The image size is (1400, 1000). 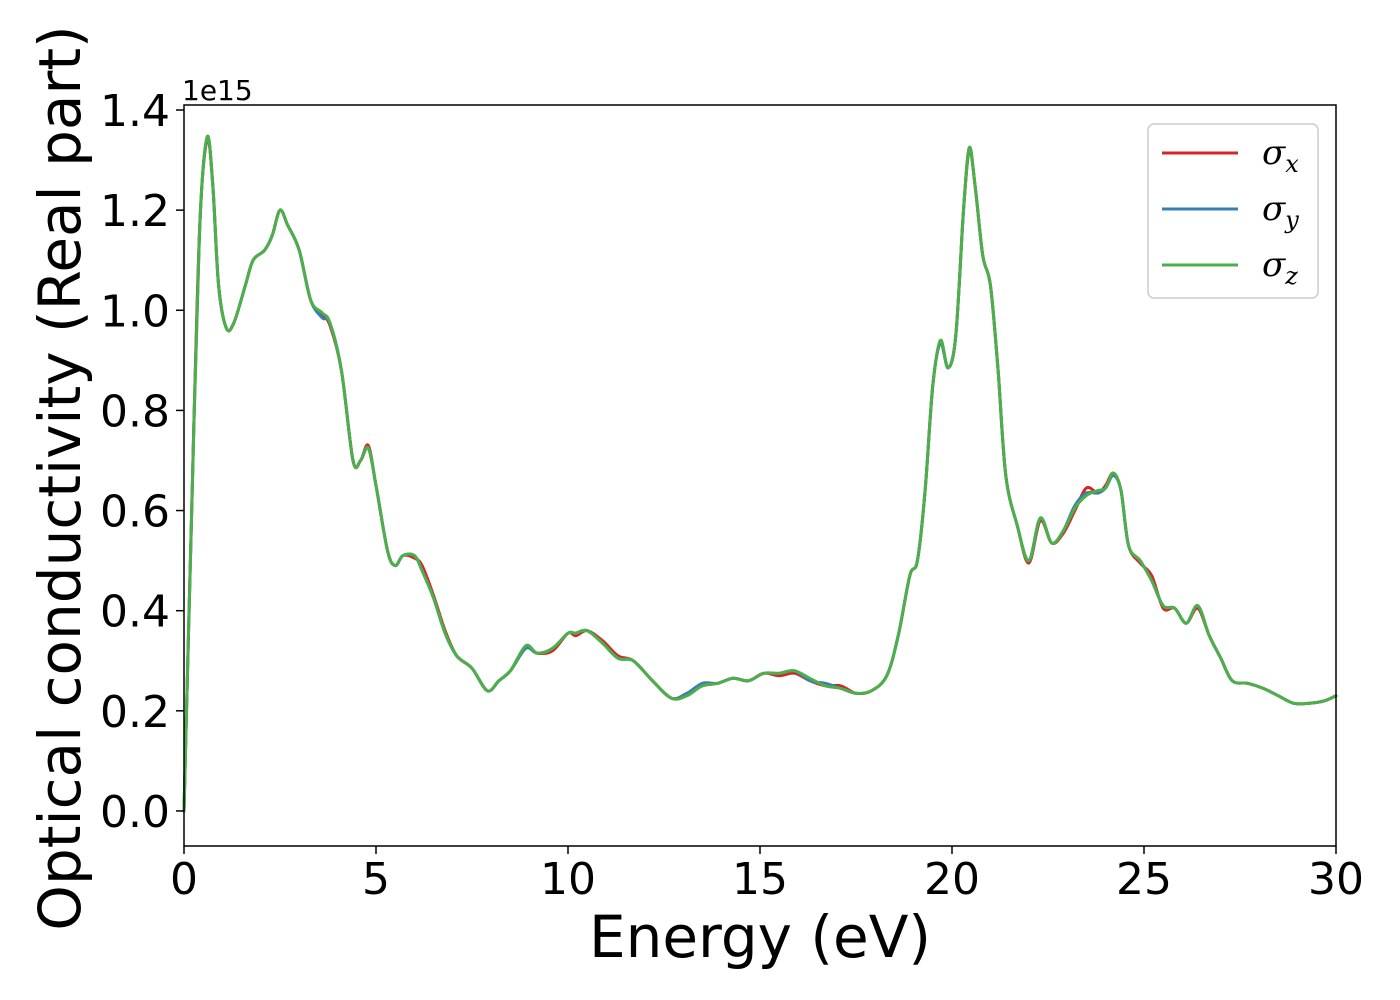 What do you see at coordinates (135, 612) in the screenshot?
I see `y-tick-label: 0.4` at bounding box center [135, 612].